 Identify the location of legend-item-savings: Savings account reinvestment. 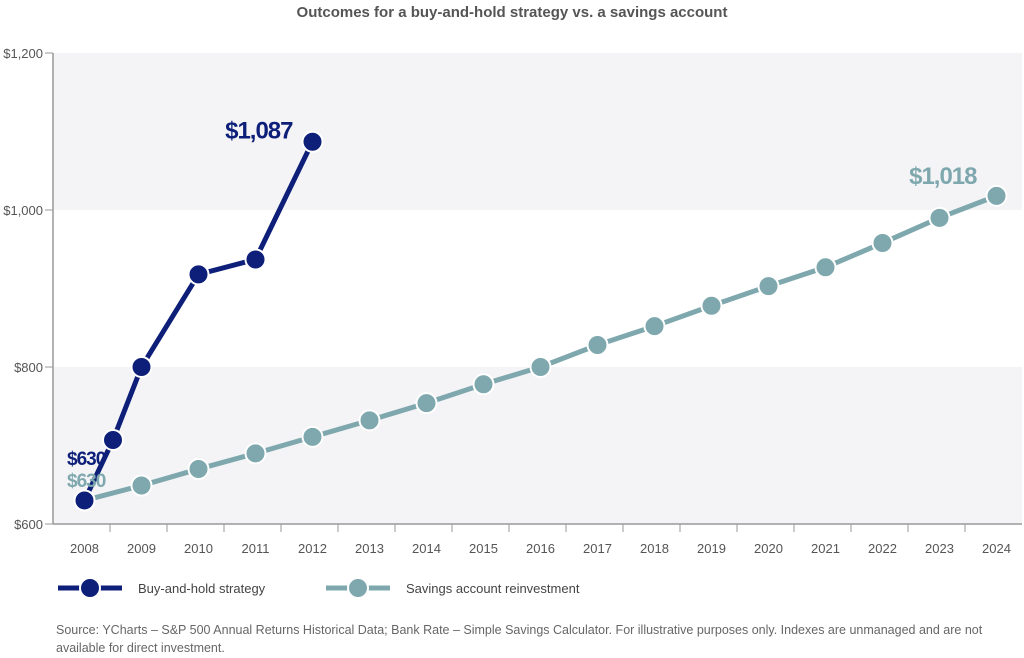
(451, 588).